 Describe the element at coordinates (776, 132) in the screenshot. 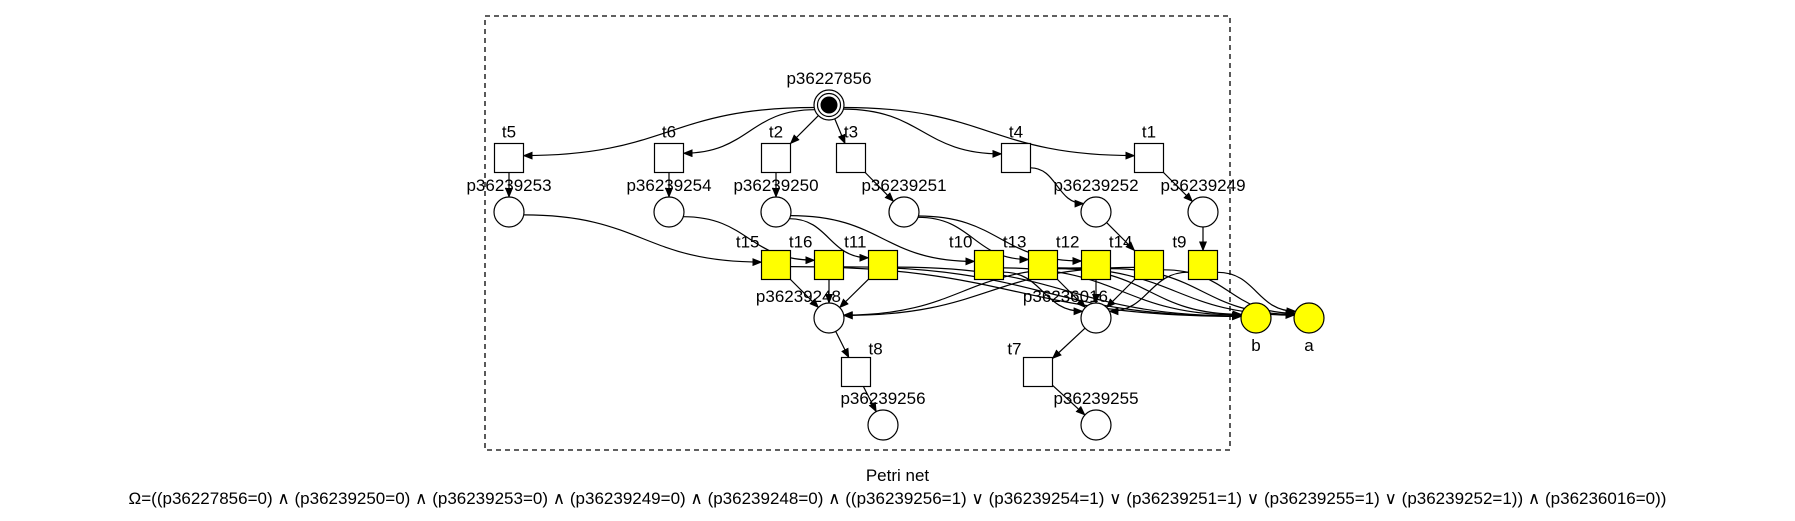

I see `label-t2: t2` at that location.